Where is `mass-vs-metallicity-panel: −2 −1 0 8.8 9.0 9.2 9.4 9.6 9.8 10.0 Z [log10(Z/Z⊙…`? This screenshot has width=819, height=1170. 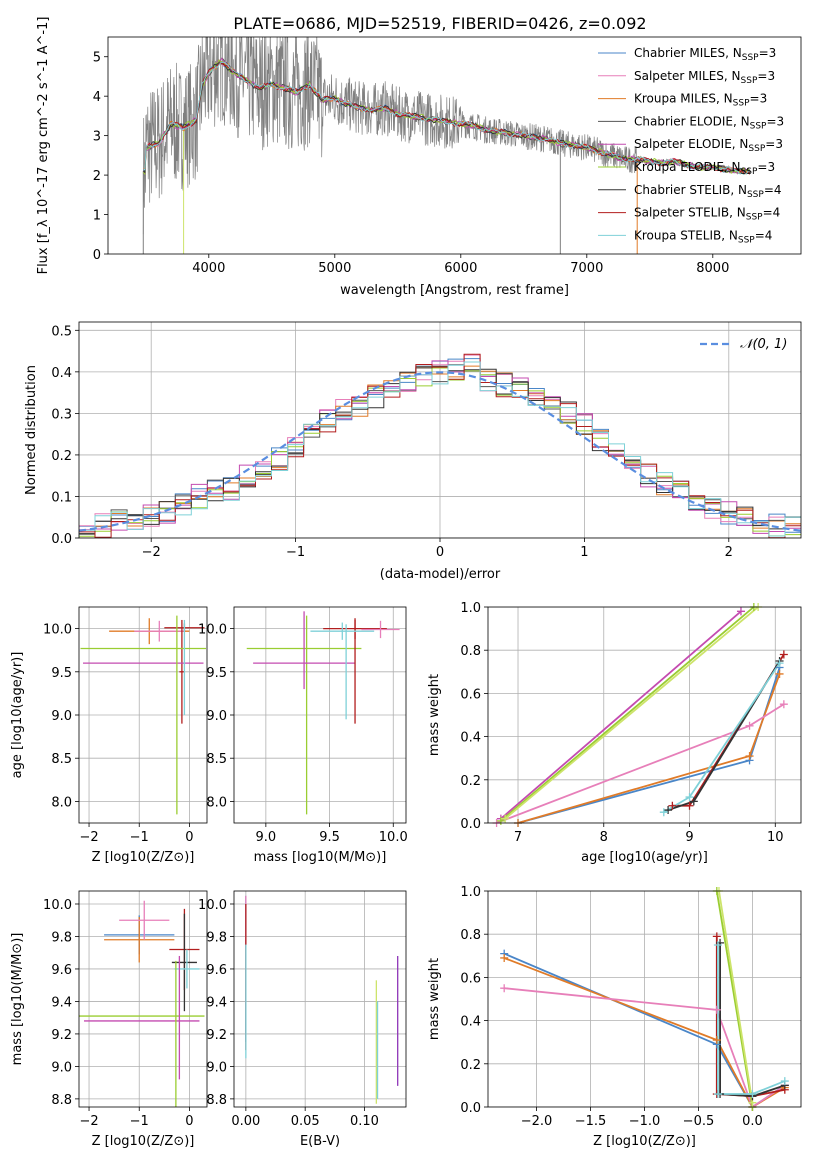 mass-vs-metallicity-panel: −2 −1 0 8.8 9.0 9.2 9.4 9.6 9.8 10.0 Z [log10(Z/Z⊙… is located at coordinates (109, 1019).